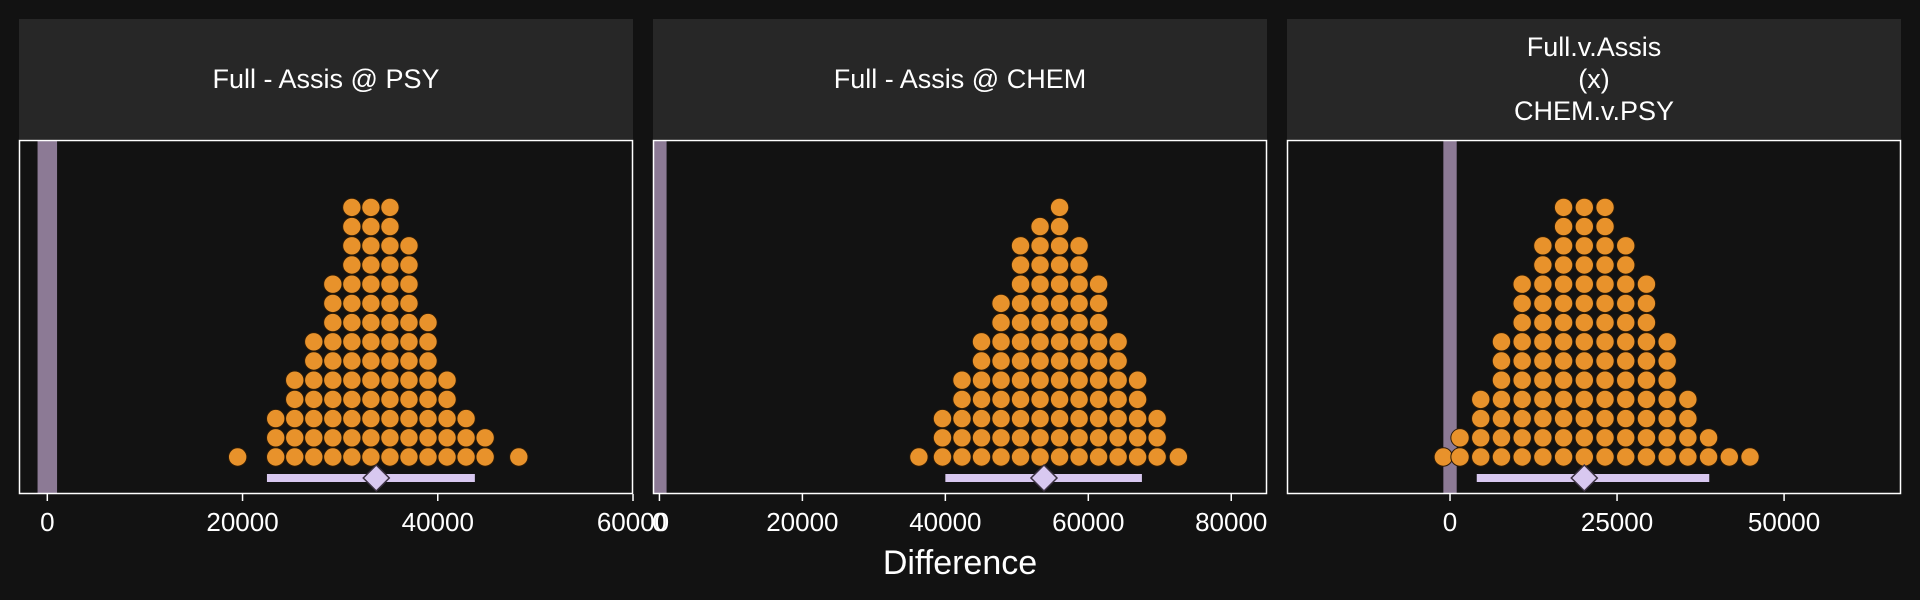  I want to click on x-tick-label: 40000, so click(438, 522).